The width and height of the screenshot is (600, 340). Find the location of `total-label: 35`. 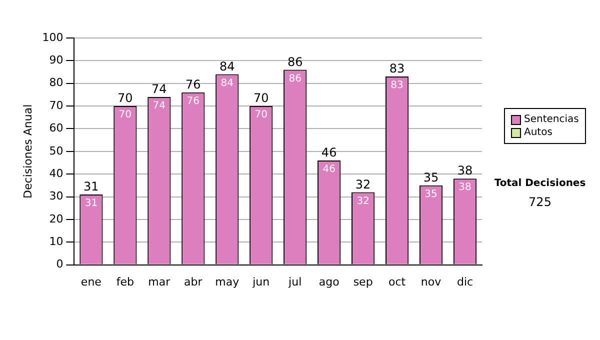

total-label: 35 is located at coordinates (431, 177).